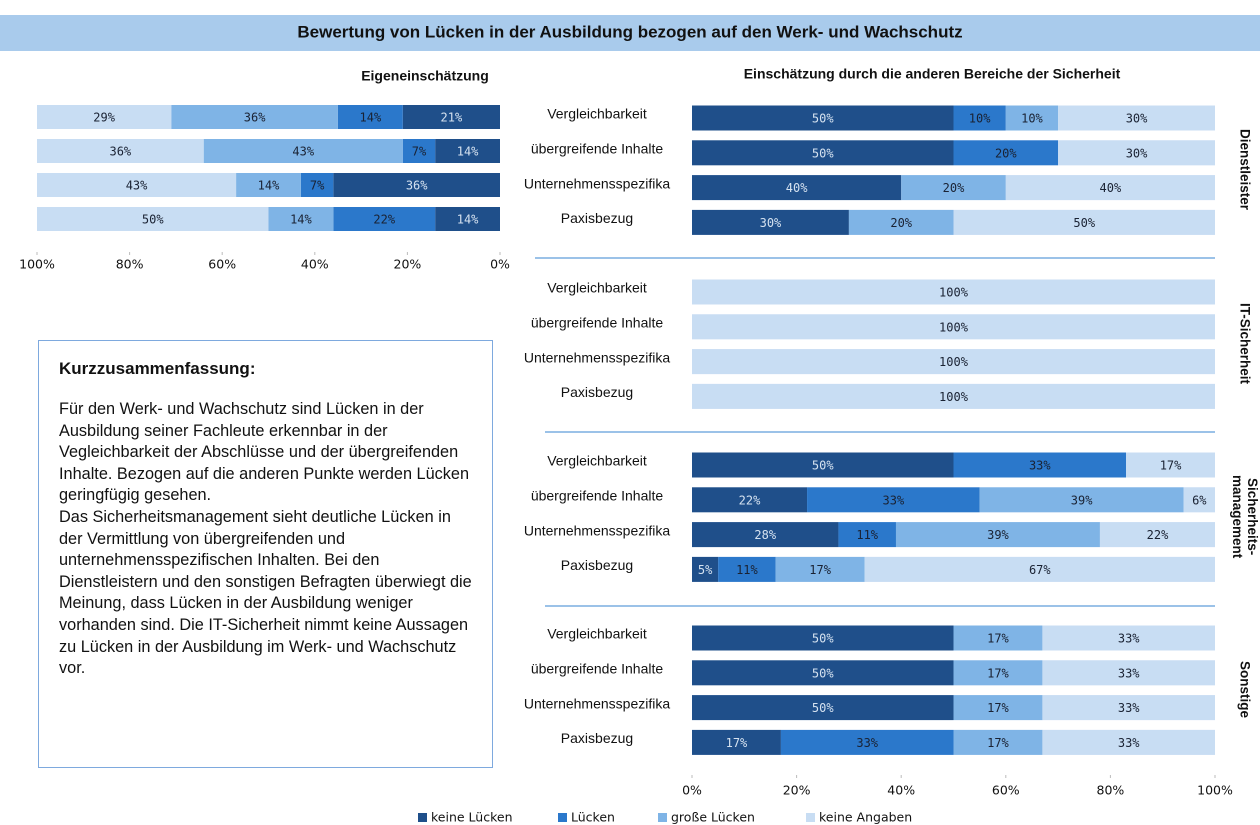 The image size is (1260, 825). Describe the element at coordinates (130, 264) in the screenshot. I see `x-tick-label: 80%` at that location.